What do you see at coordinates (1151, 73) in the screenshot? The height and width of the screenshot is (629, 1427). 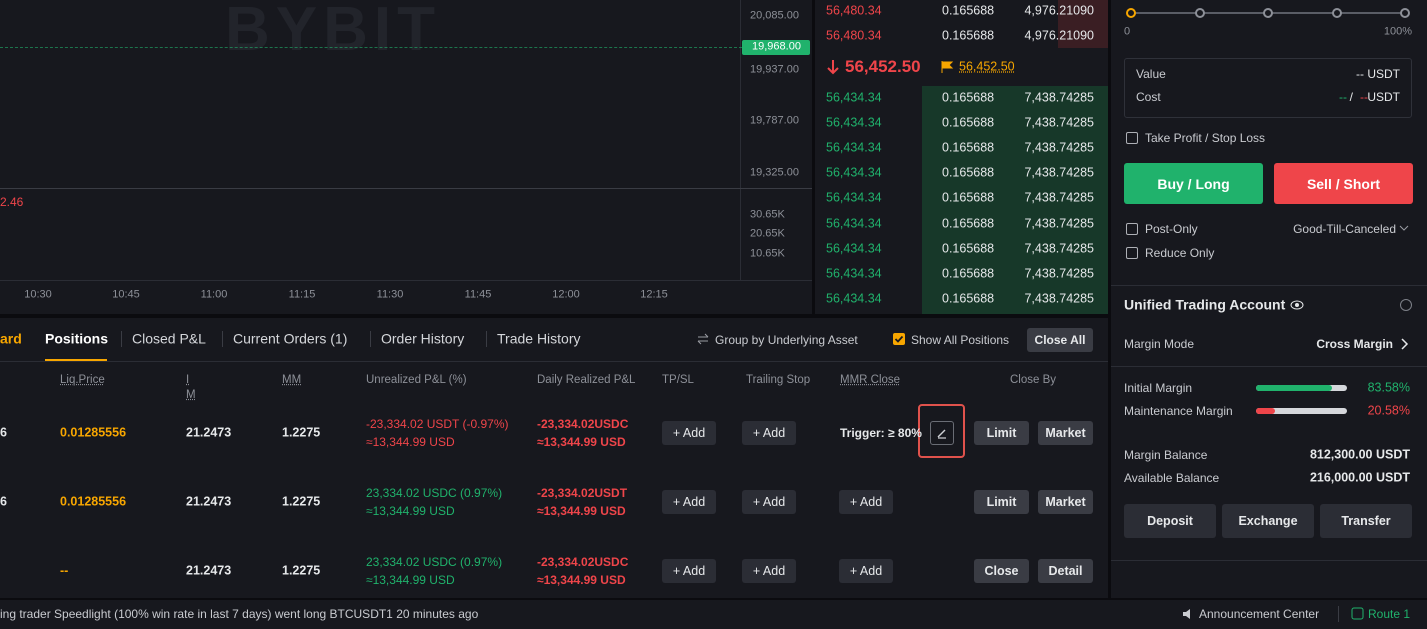 I see `value-label: Value` at bounding box center [1151, 73].